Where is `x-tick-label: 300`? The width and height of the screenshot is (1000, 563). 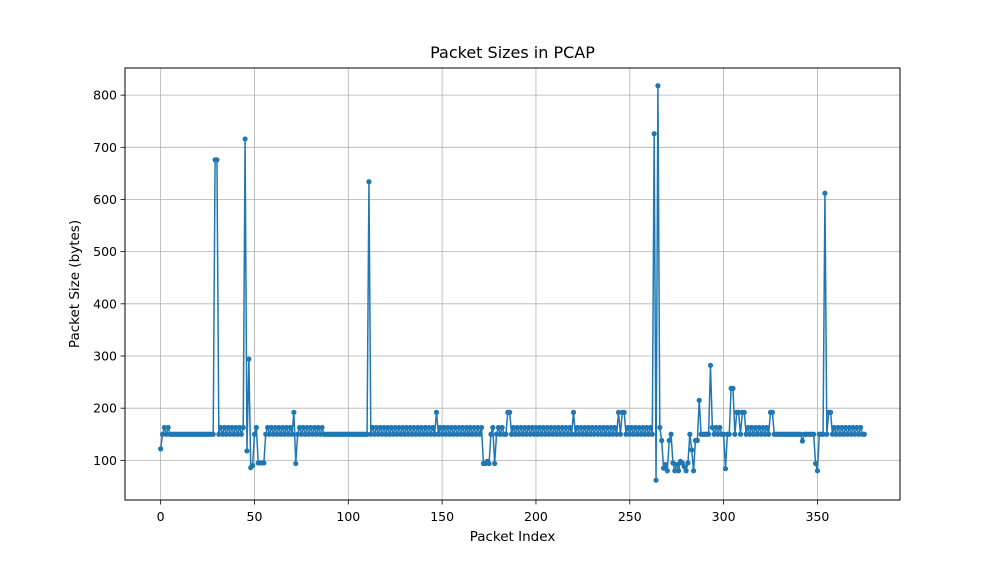 x-tick-label: 300 is located at coordinates (724, 516).